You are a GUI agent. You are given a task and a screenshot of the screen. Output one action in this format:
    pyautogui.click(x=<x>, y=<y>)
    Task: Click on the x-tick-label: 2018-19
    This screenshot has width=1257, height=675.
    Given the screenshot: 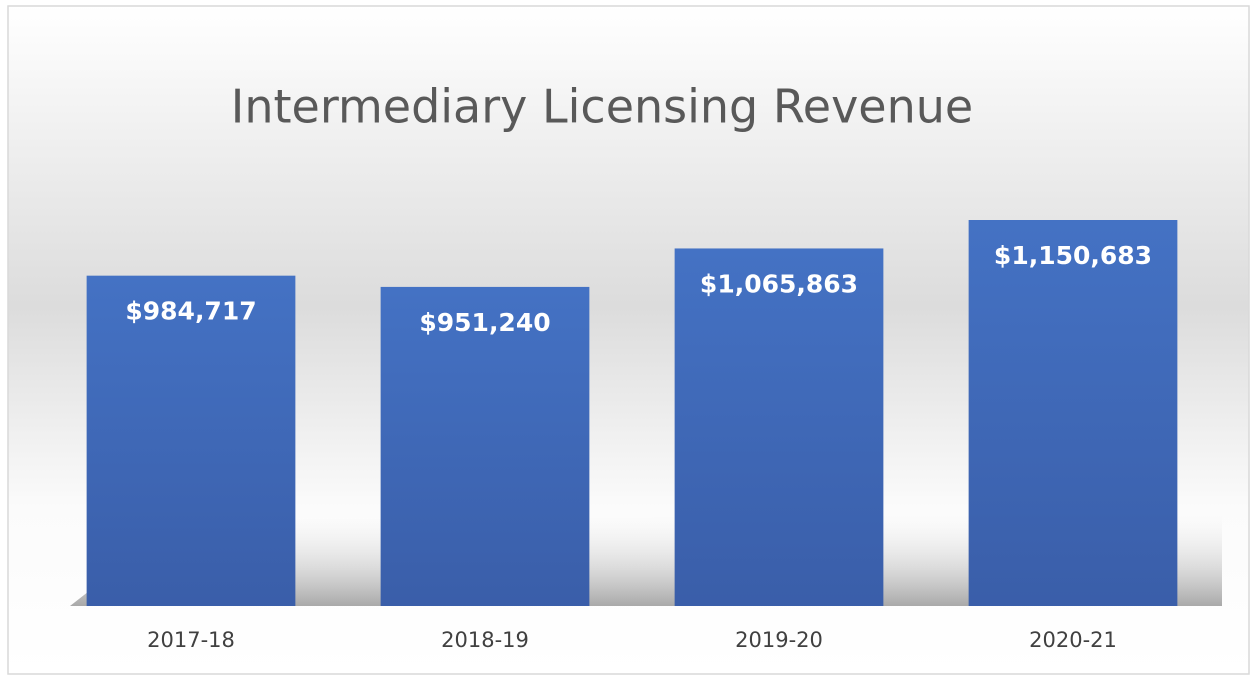 What is the action you would take?
    pyautogui.click(x=485, y=640)
    